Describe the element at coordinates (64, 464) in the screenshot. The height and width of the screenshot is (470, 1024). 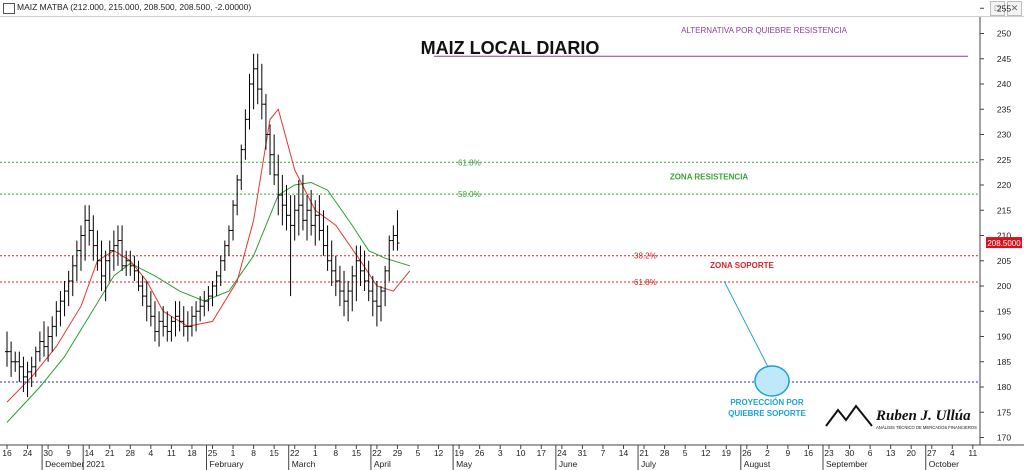
I see `month-label: December` at that location.